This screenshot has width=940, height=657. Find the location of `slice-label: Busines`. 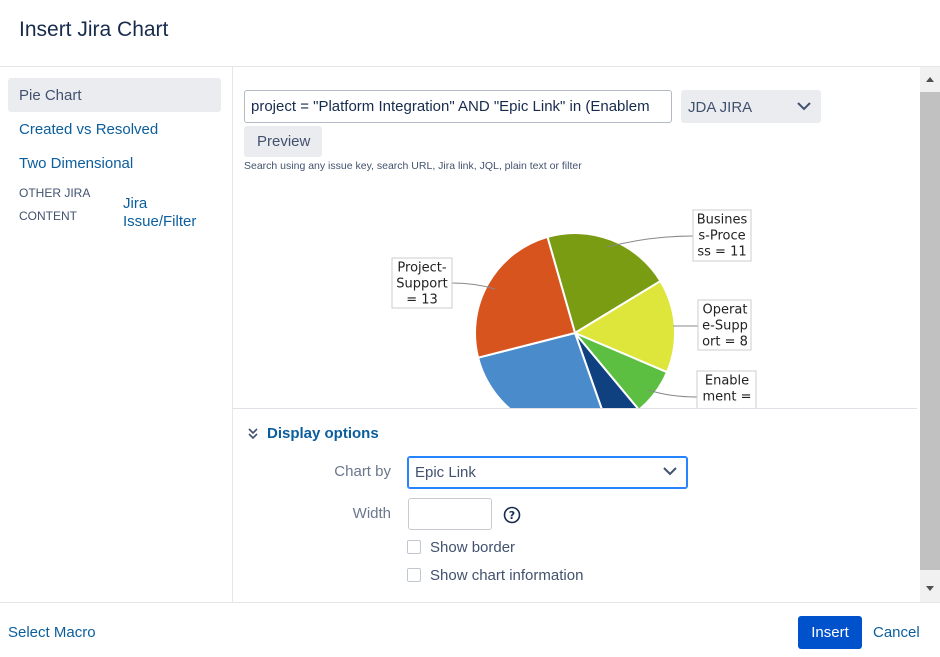

slice-label: Busines is located at coordinates (722, 220).